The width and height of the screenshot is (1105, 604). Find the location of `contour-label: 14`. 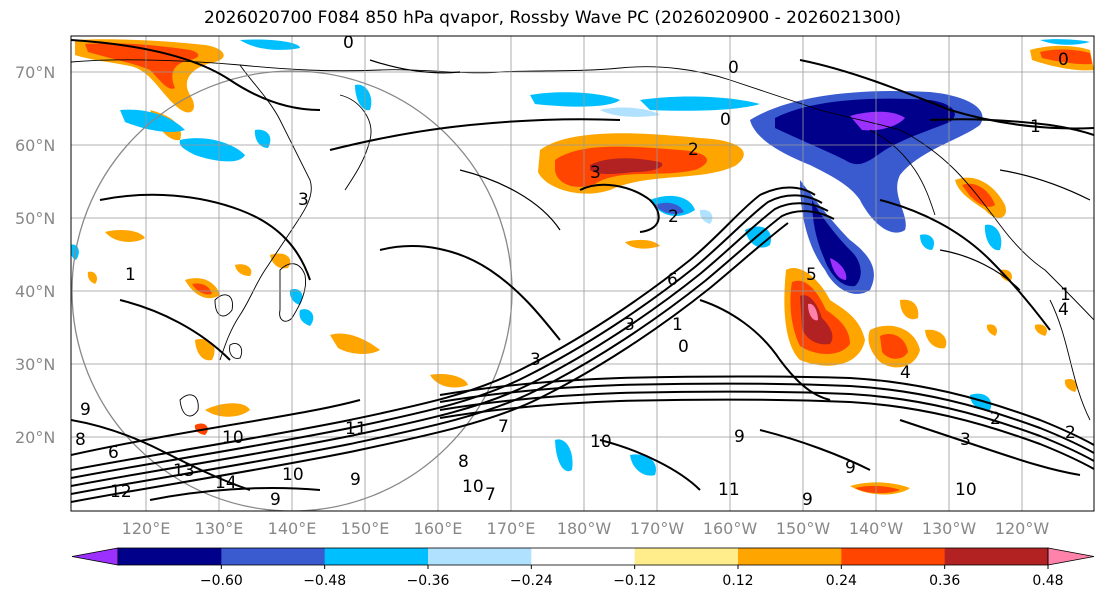

contour-label: 14 is located at coordinates (226, 483).